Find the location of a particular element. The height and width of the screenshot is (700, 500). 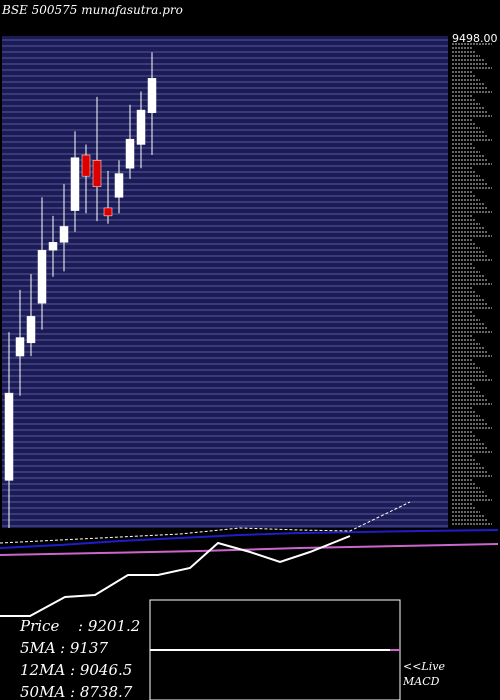

price-axis-ticks is located at coordinates (472, 284).